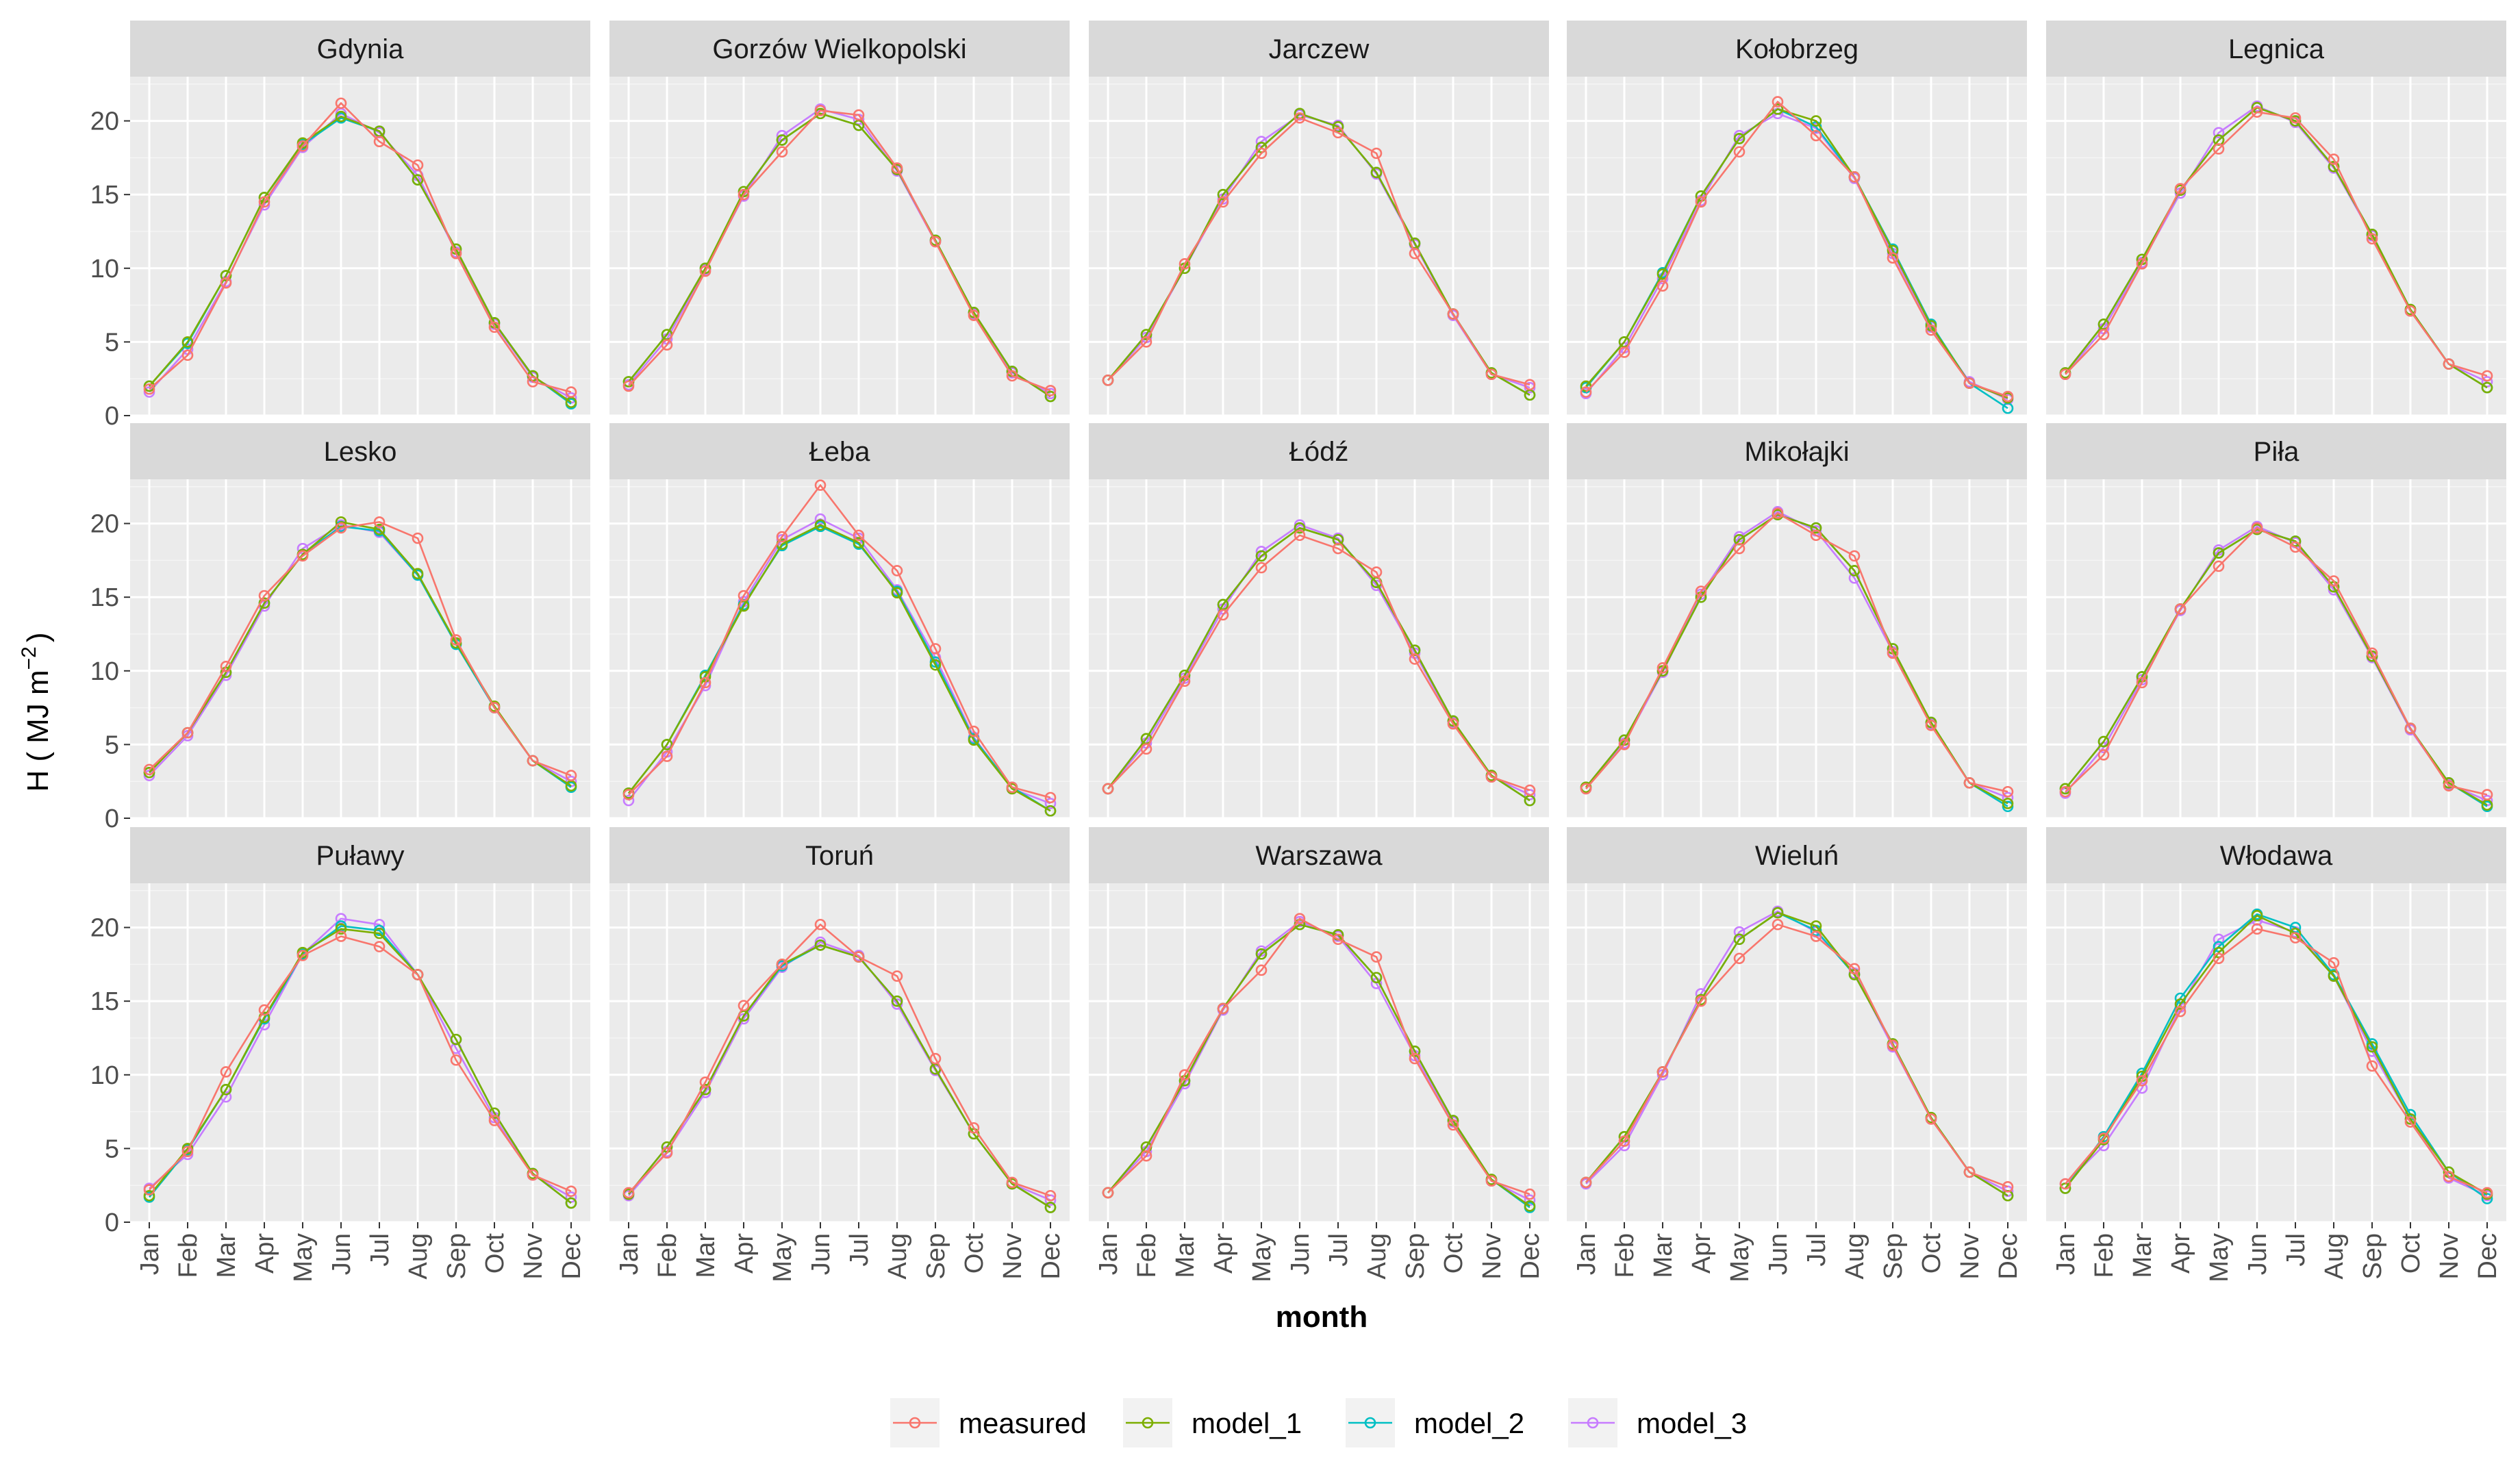 This screenshot has width=2520, height=1468. What do you see at coordinates (1530, 1256) in the screenshot?
I see `x-tick-label: Dec` at bounding box center [1530, 1256].